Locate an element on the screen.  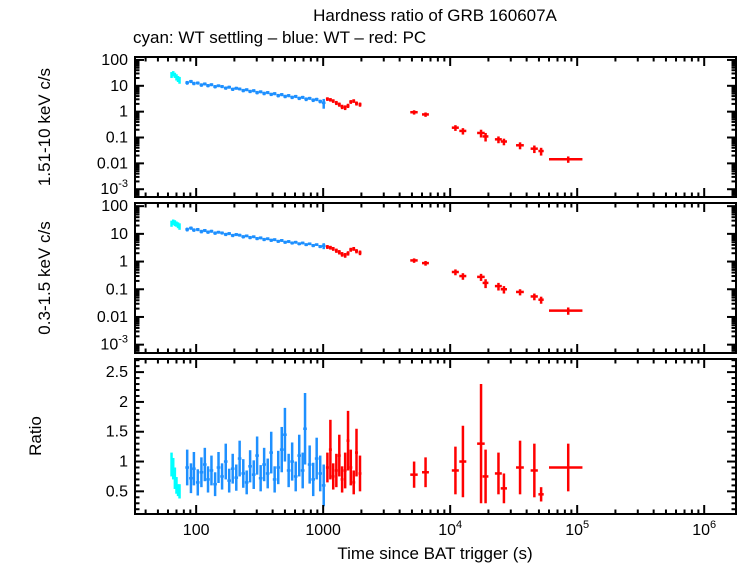
x-tick-labels: 100 1000 10⁴ 10⁵ 10⁶ is located at coordinates (449, 529).